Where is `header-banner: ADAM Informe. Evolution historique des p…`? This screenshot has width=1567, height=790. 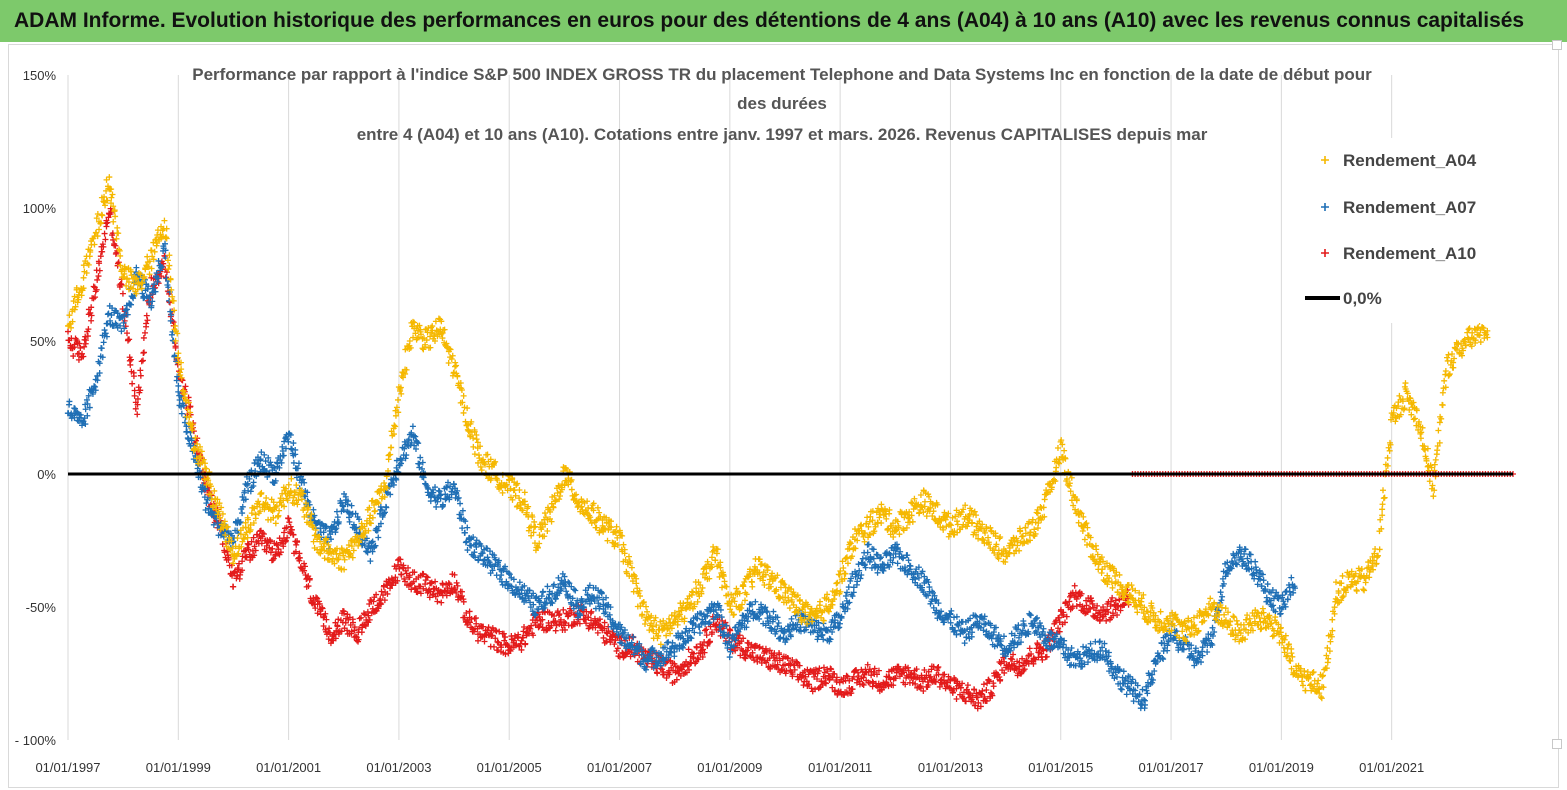
header-banner: ADAM Informe. Evolution historique des p… is located at coordinates (783, 21).